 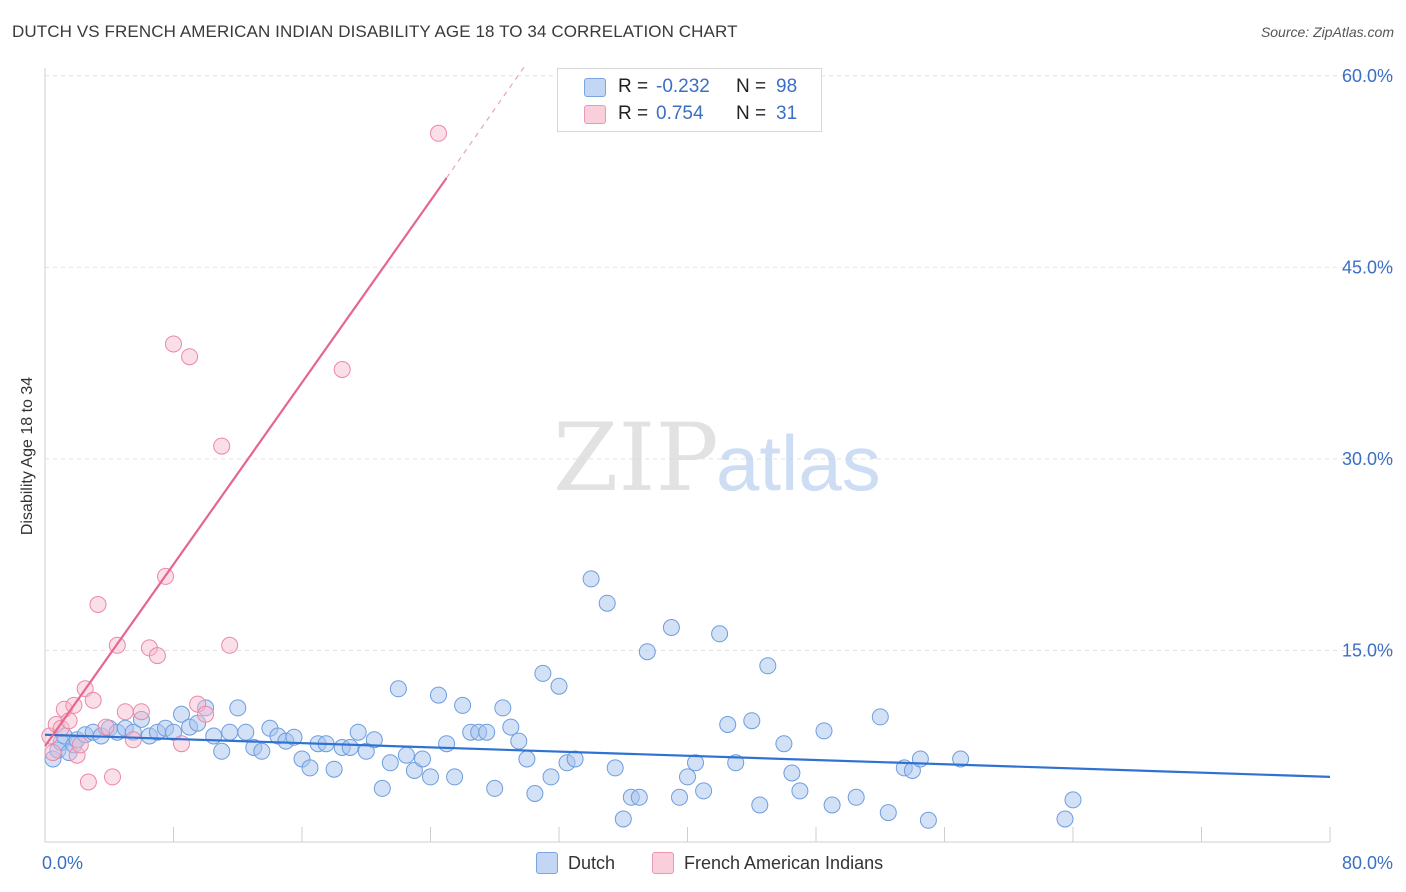 What do you see at coordinates (683, 86) in the screenshot?
I see `legend-r-value: -0.232` at bounding box center [683, 86].